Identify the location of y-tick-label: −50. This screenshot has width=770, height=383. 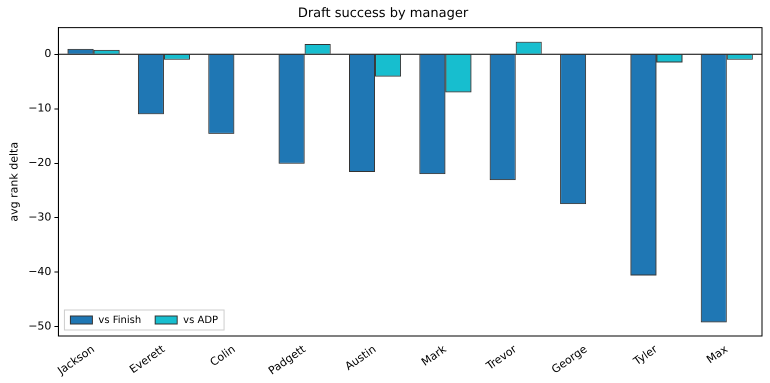
(40, 326).